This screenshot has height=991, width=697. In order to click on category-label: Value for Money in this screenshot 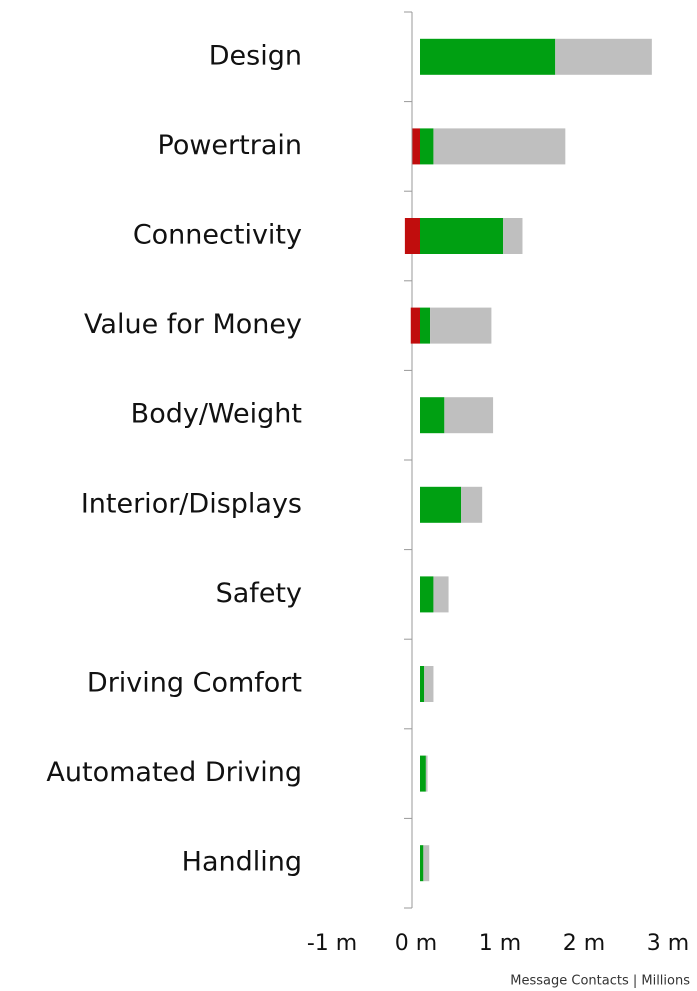, I will do `click(193, 324)`.